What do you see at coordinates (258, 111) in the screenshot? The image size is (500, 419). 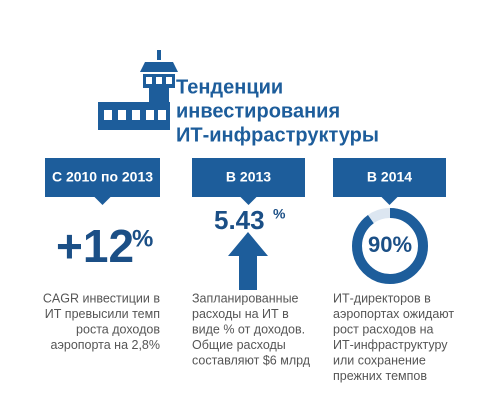 I see `title-line: инвестирования` at bounding box center [258, 111].